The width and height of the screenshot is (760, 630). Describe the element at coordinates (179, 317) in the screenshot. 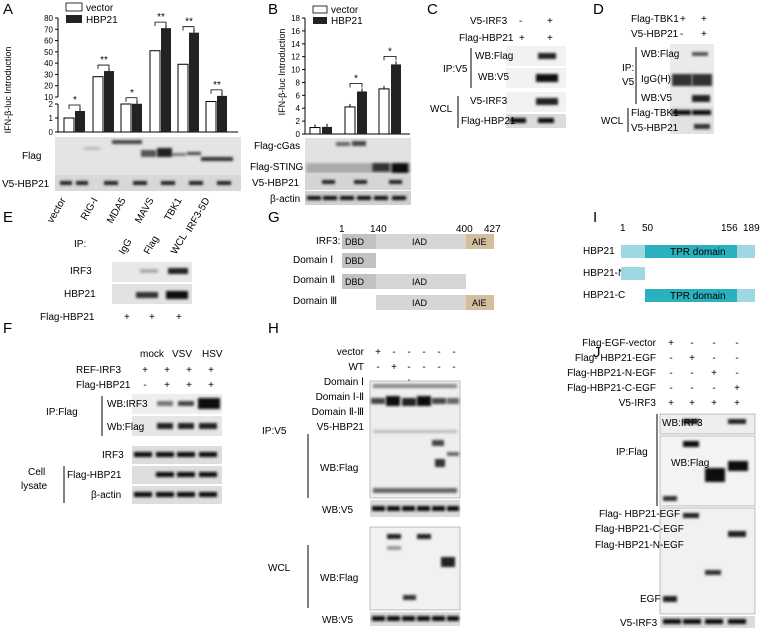

I see `mark-e-2: +` at that location.